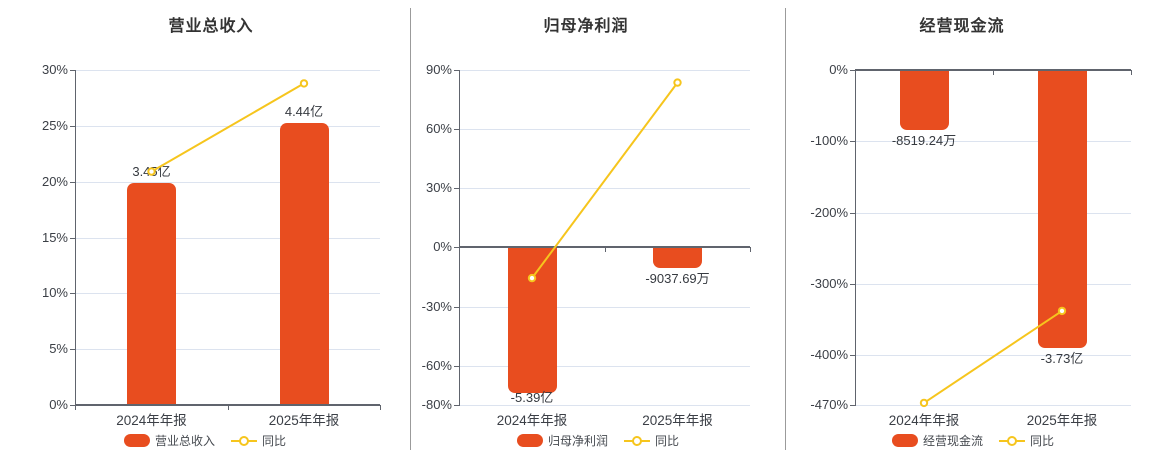 This screenshot has height=450, width=1160. I want to click on legend-net-profit: 归母净利润 同比, so click(597, 440).